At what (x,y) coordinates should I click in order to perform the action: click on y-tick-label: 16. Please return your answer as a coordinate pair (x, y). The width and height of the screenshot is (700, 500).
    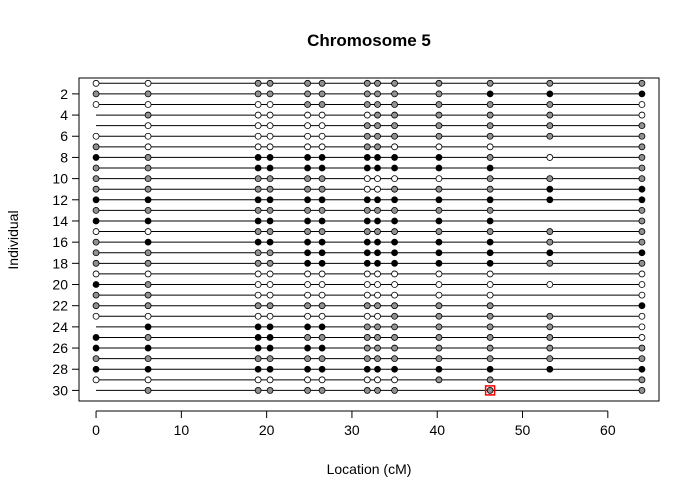
    Looking at the image, I should click on (60, 242).